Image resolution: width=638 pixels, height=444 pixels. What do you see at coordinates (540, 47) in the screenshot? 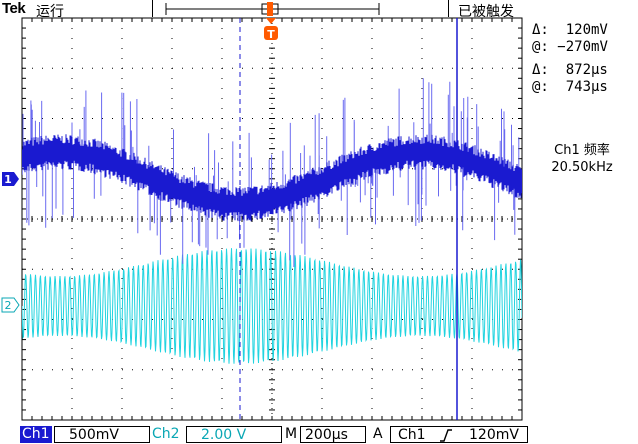
I see `amp-at-label: @:` at bounding box center [540, 47].